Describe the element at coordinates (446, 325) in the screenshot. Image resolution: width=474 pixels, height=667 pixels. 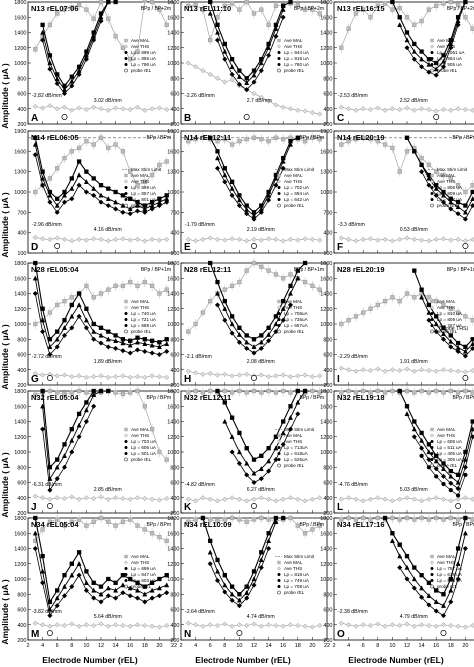
I see `legend-item: Lp = 767 uA` at that location.